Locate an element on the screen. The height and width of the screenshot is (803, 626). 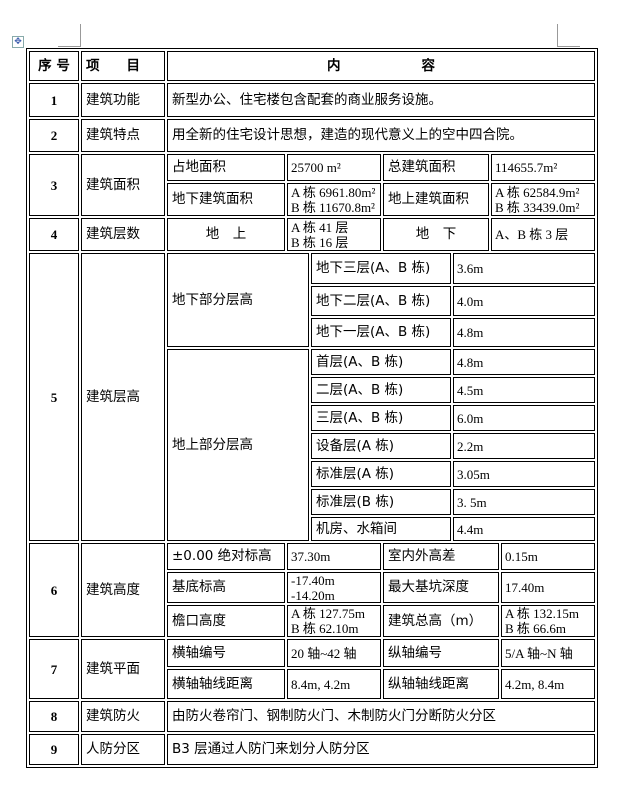
value-cell: A 栋 127.75m B 栋 62.10m is located at coordinates (334, 621).